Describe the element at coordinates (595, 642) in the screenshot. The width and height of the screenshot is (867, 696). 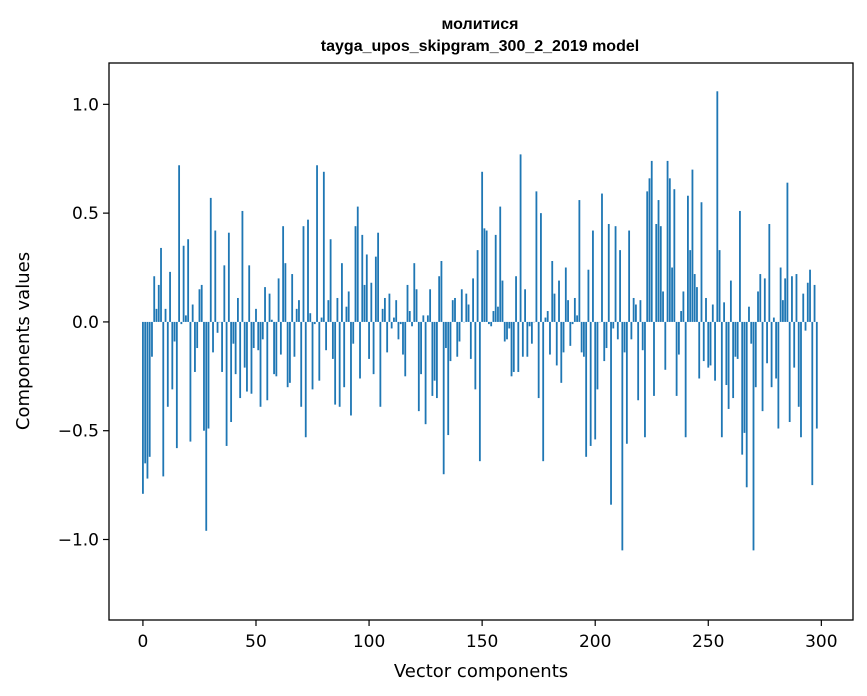
I see `x-tick-label: 200` at that location.